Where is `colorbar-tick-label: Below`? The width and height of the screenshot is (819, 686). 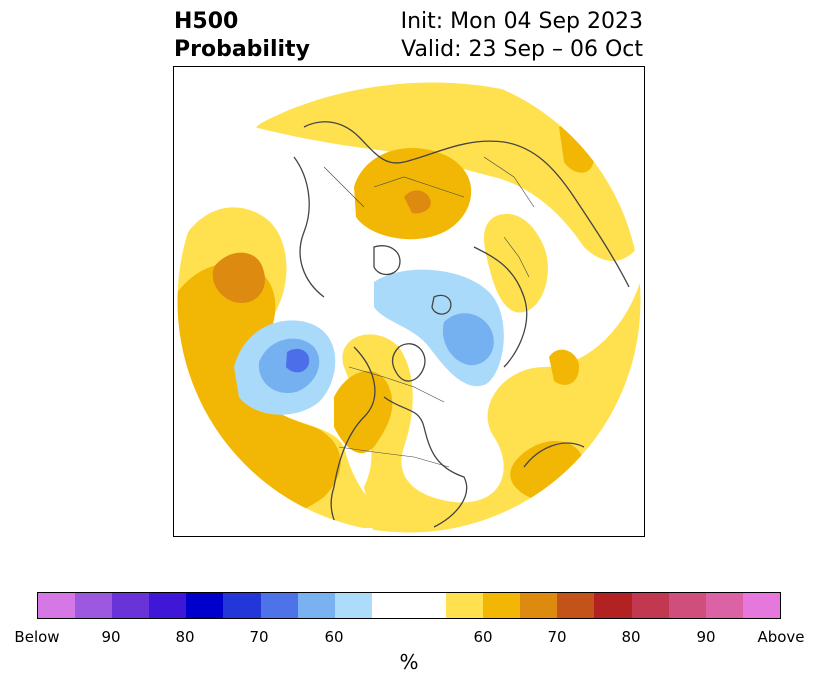
colorbar-tick-label: Below is located at coordinates (37, 637).